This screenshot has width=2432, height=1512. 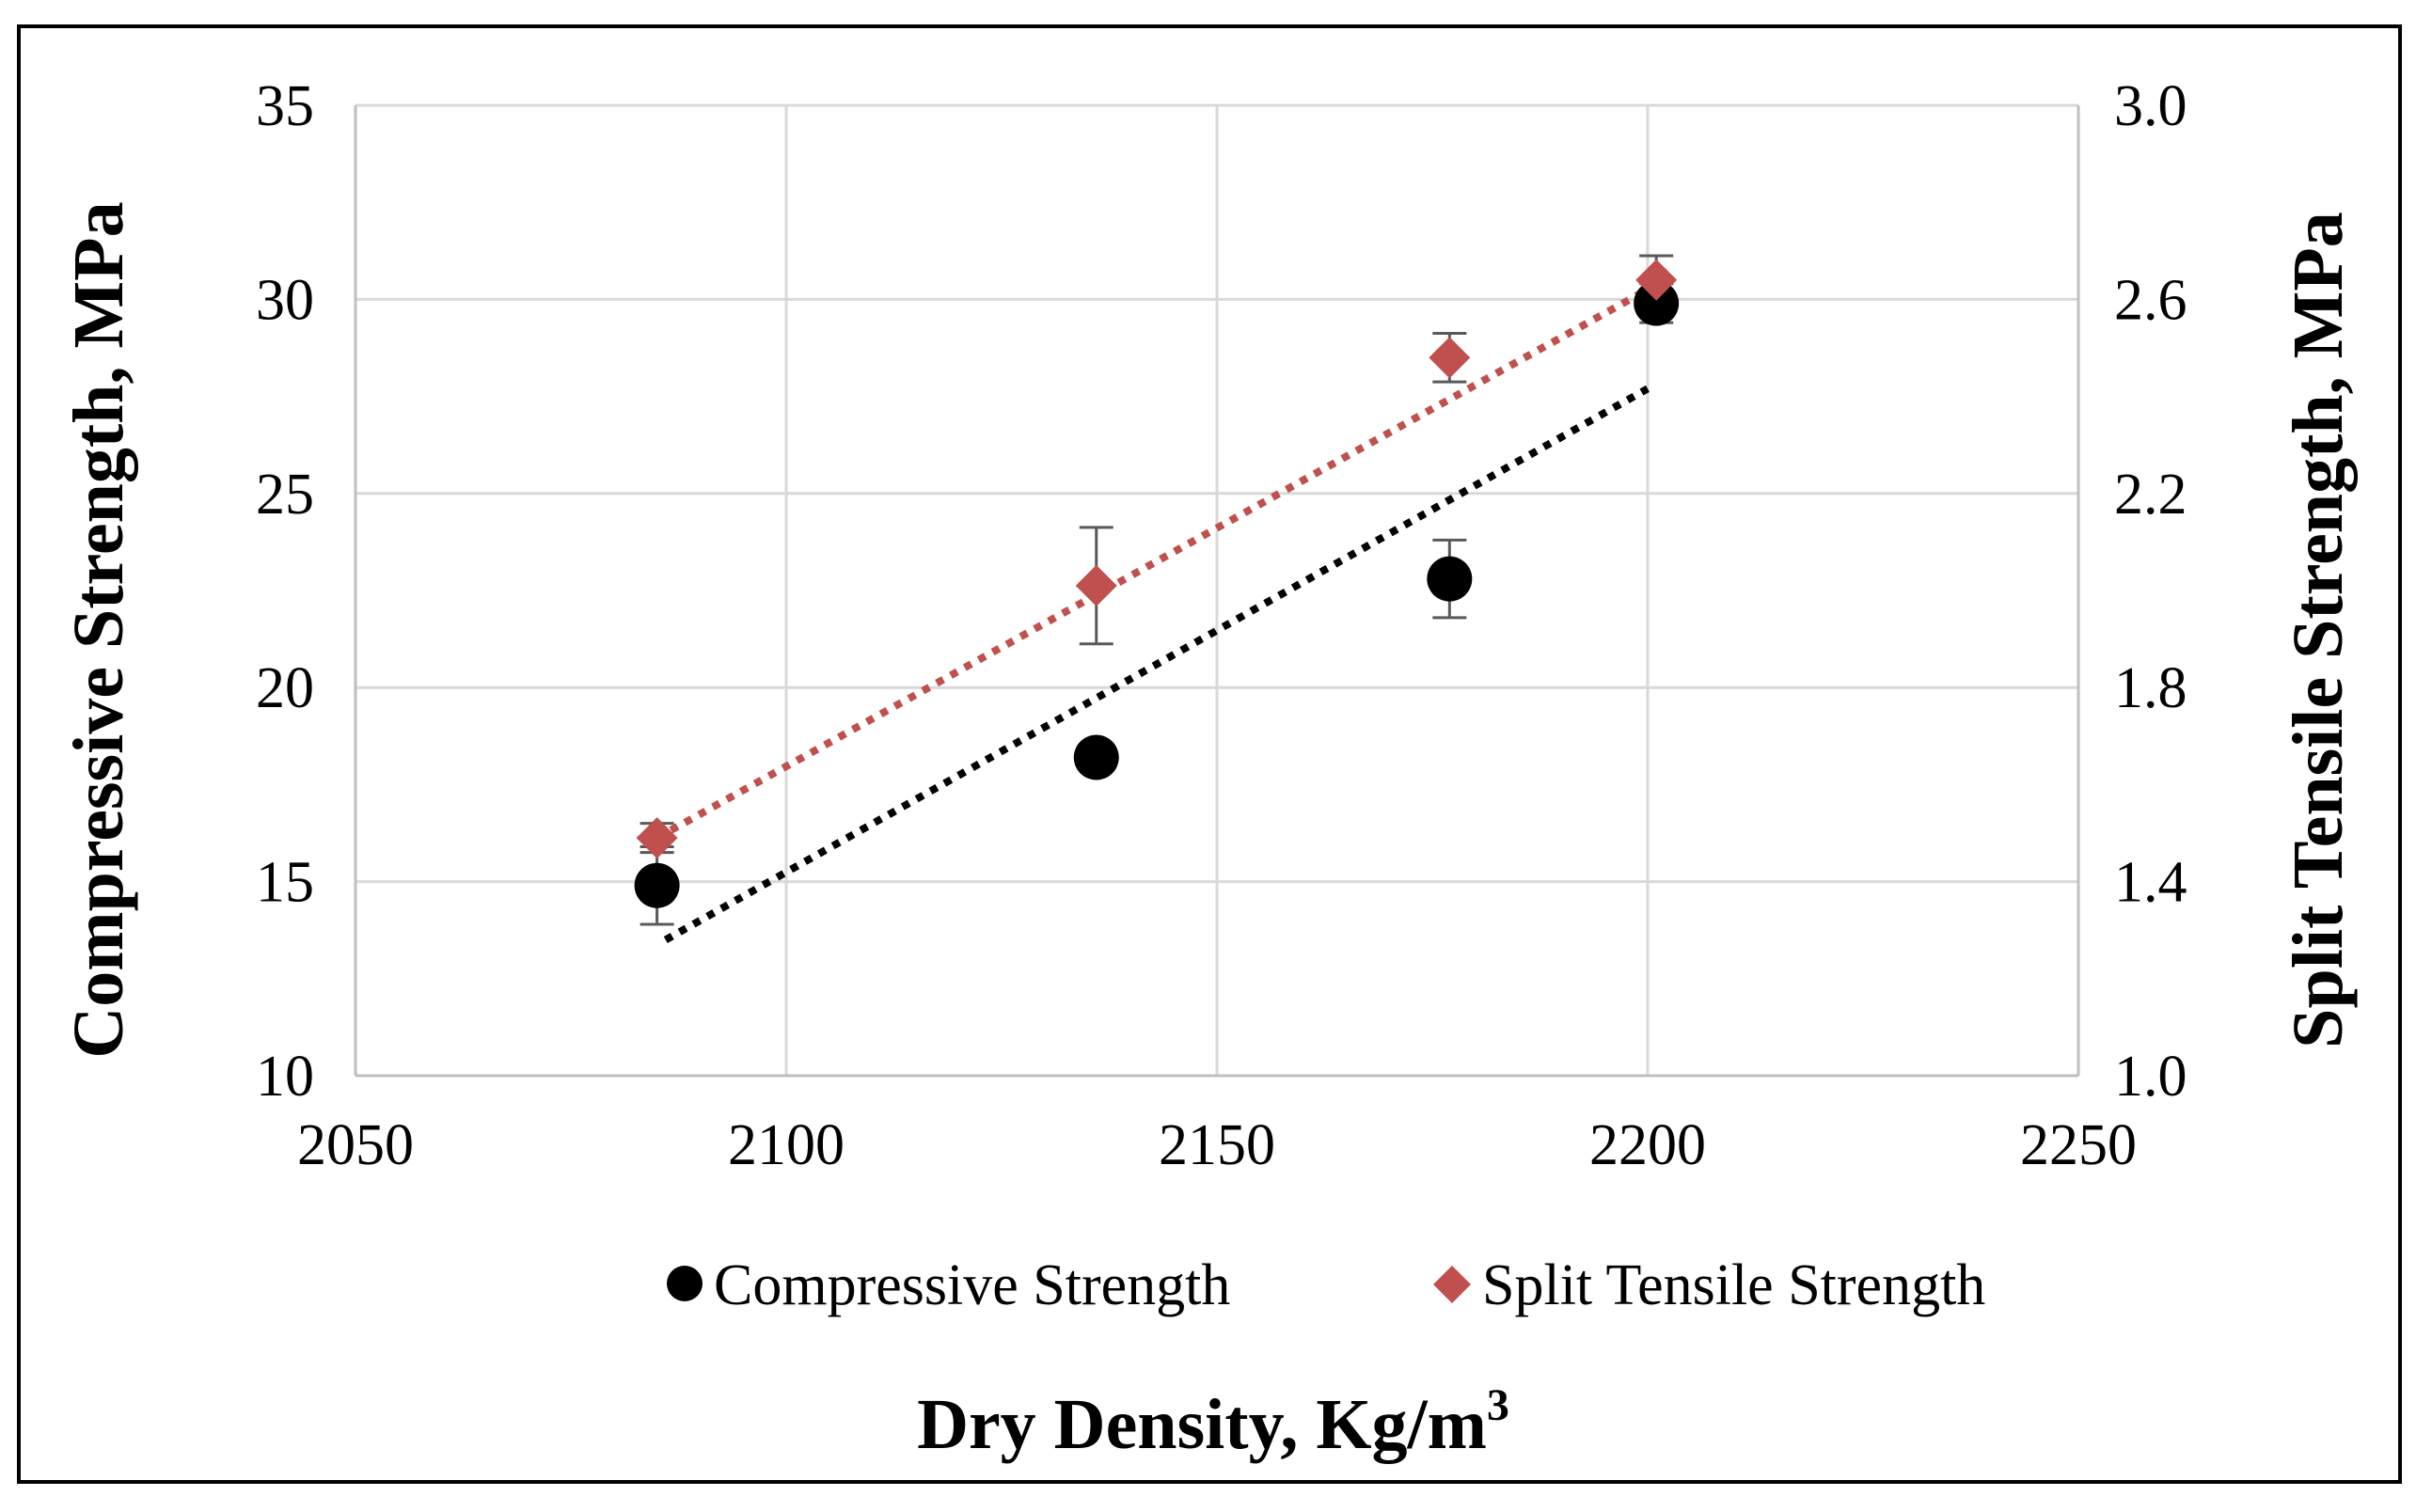 I want to click on legend-marker-compressive, so click(x=685, y=1283).